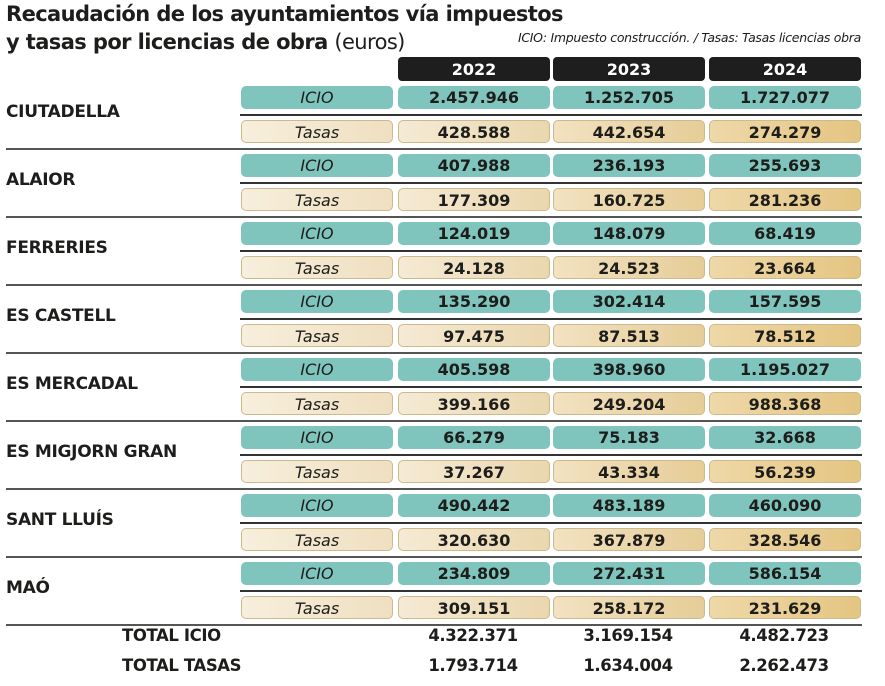 Image resolution: width=885 pixels, height=686 pixels. Describe the element at coordinates (629, 369) in the screenshot. I see `icio-value: 398.960` at that location.